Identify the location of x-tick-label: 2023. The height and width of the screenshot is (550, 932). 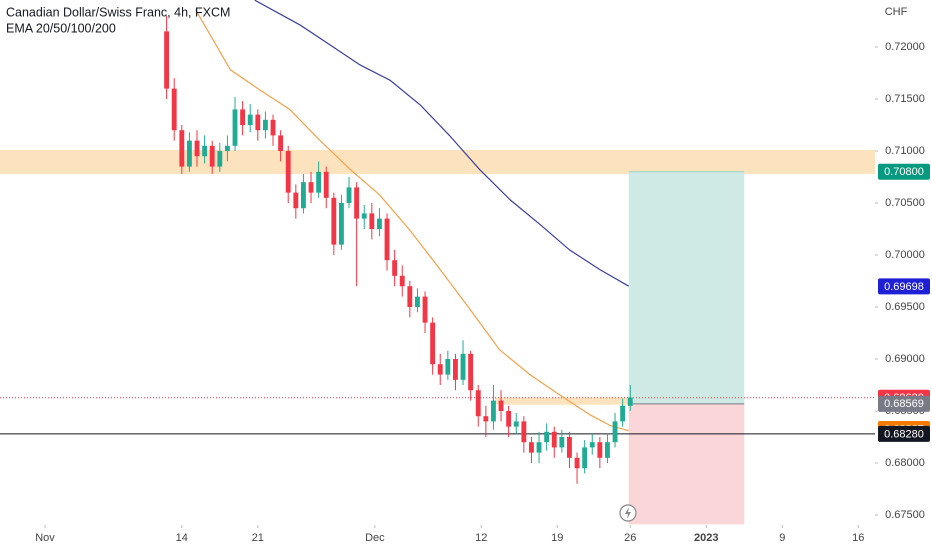
(706, 538).